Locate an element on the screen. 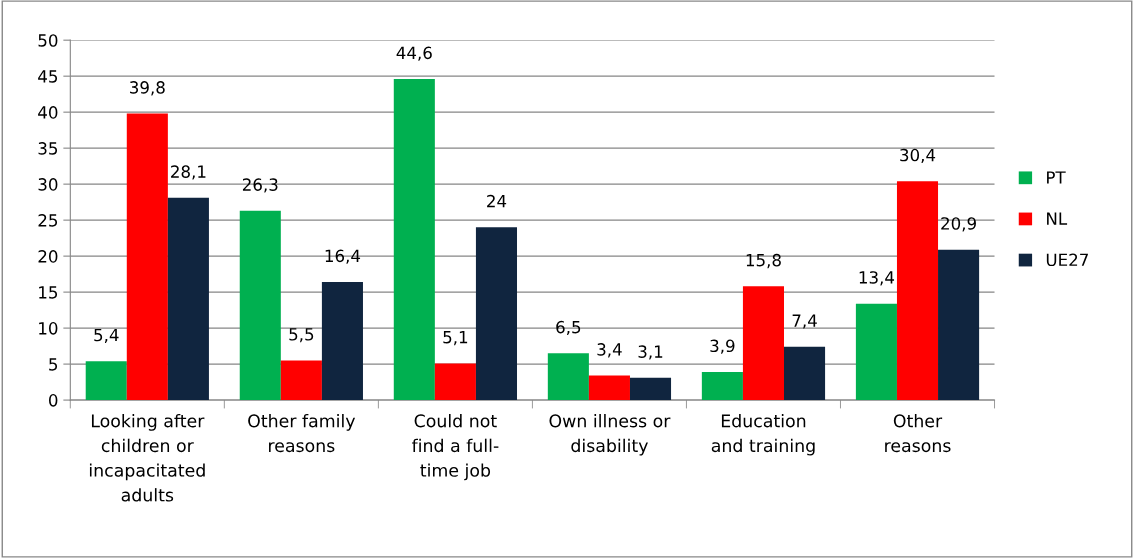  y-tick-label: 10 is located at coordinates (48, 328).